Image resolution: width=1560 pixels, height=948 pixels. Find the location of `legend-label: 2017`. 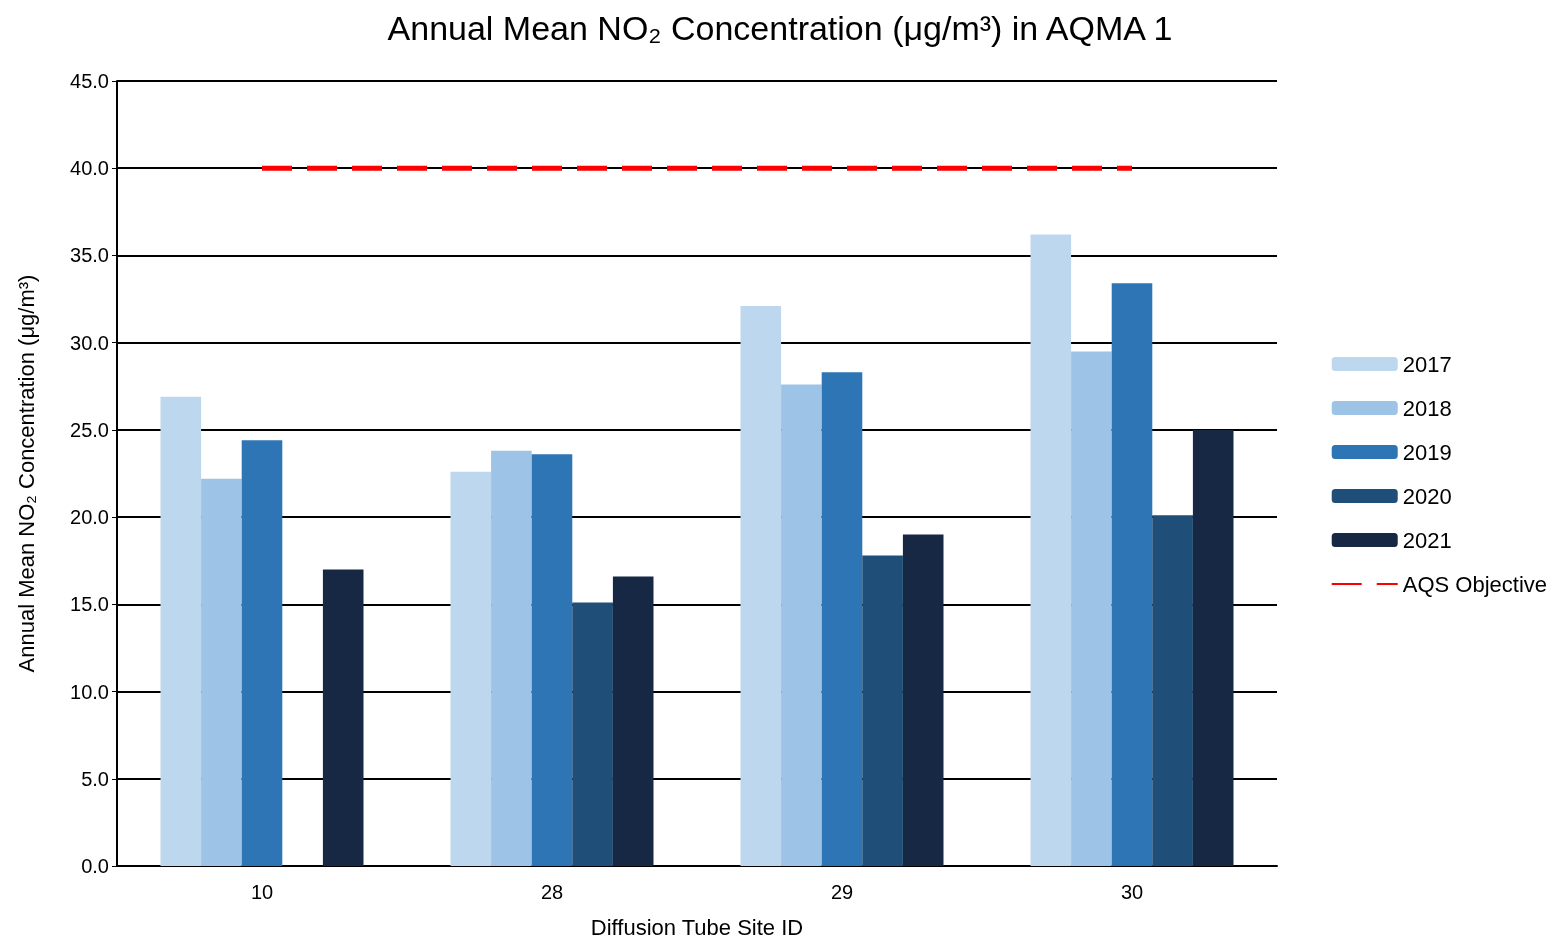

legend-label: 2017 is located at coordinates (1427, 364).